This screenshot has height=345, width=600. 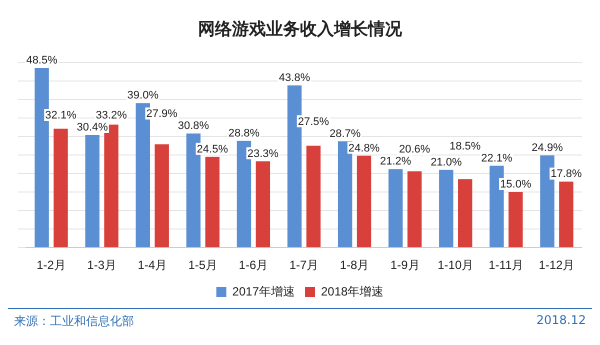 What do you see at coordinates (396, 162) in the screenshot?
I see `data-label: 21.2%` at bounding box center [396, 162].